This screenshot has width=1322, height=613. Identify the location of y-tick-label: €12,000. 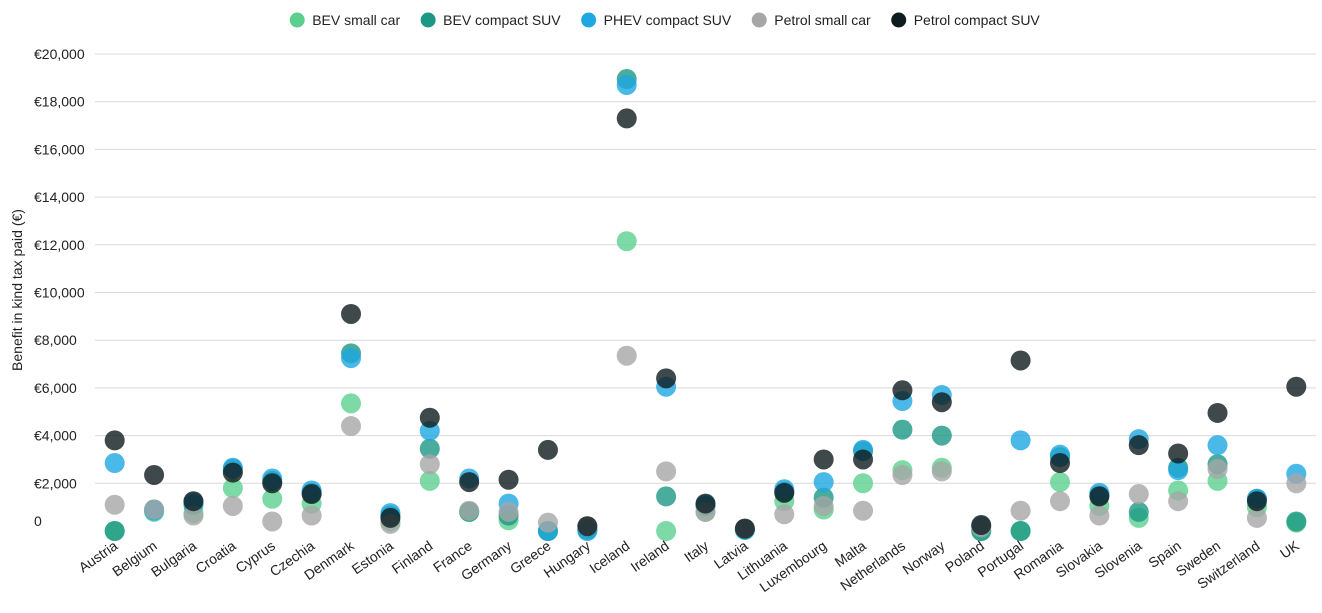
(59, 245).